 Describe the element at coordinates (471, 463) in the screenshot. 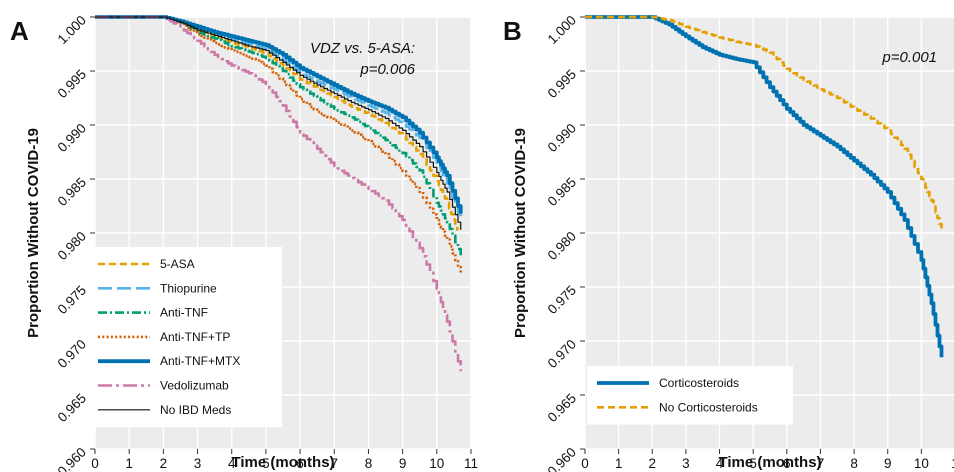

I see `x-tick-label: 11` at that location.